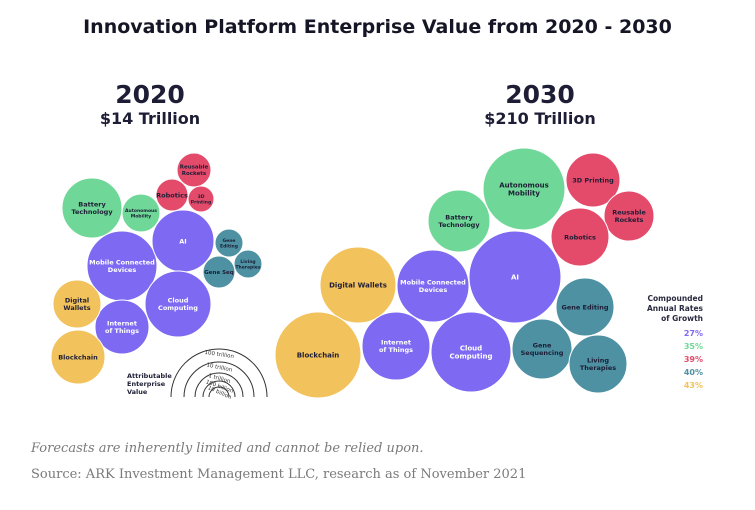 The height and width of the screenshot is (510, 755). I want to click on bubble-label: AI, so click(182, 241).